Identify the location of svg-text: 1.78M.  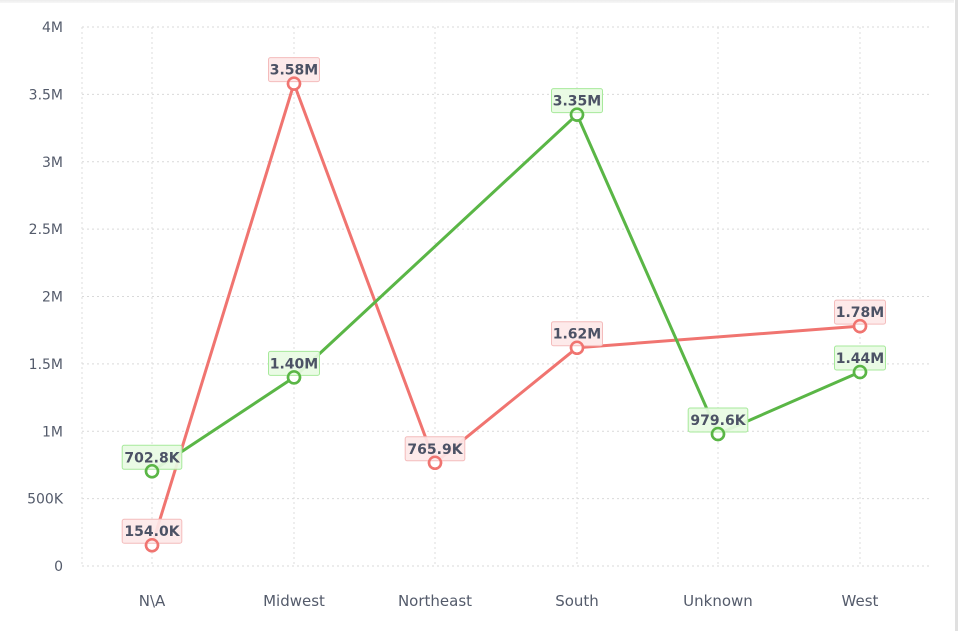
(860, 313).